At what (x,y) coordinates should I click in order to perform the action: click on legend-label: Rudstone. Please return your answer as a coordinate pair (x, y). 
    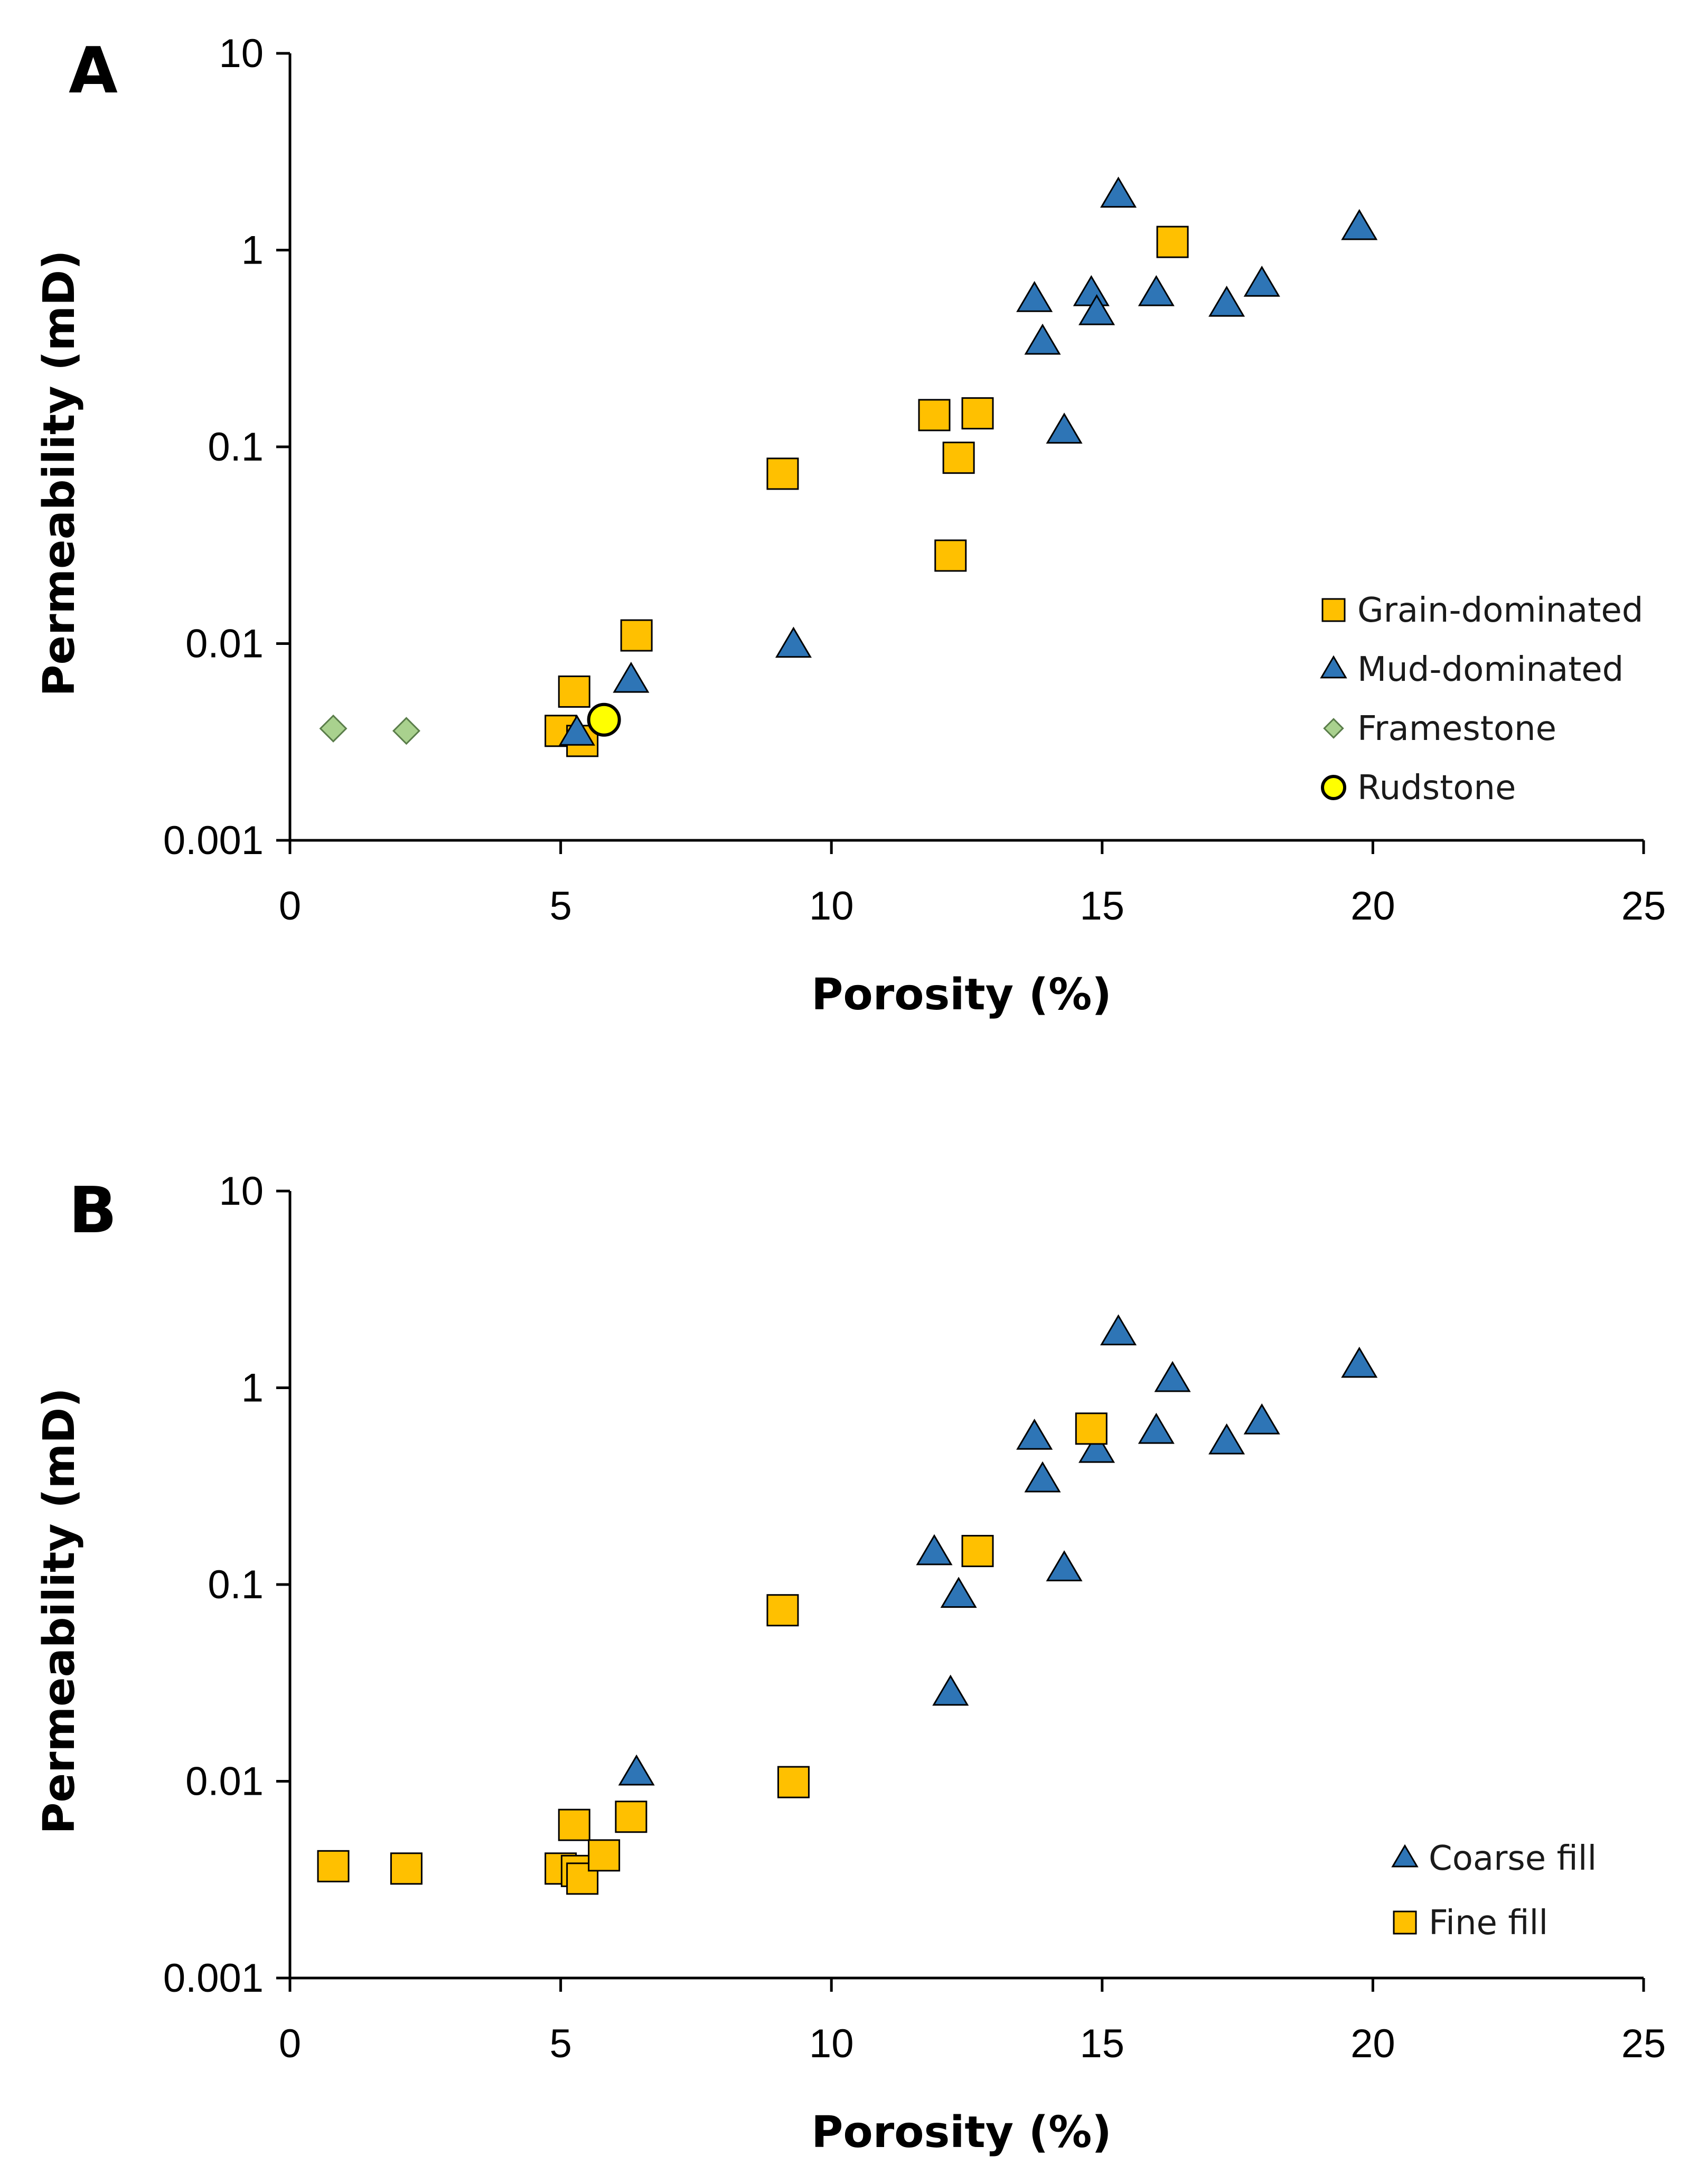
    Looking at the image, I should click on (1436, 788).